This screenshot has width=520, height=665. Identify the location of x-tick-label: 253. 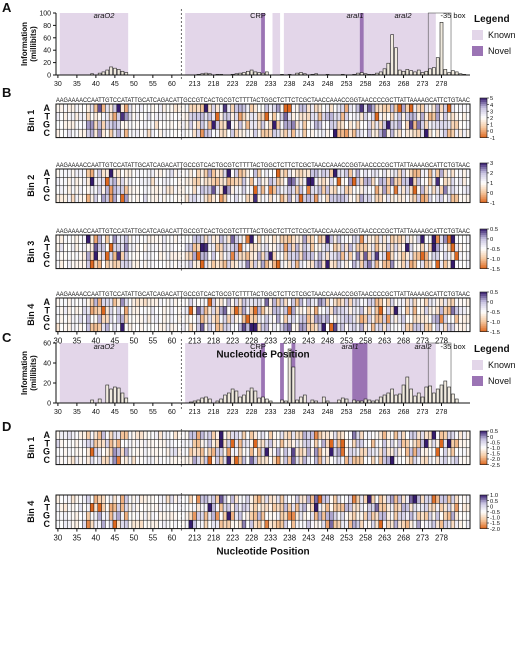
(346, 538).